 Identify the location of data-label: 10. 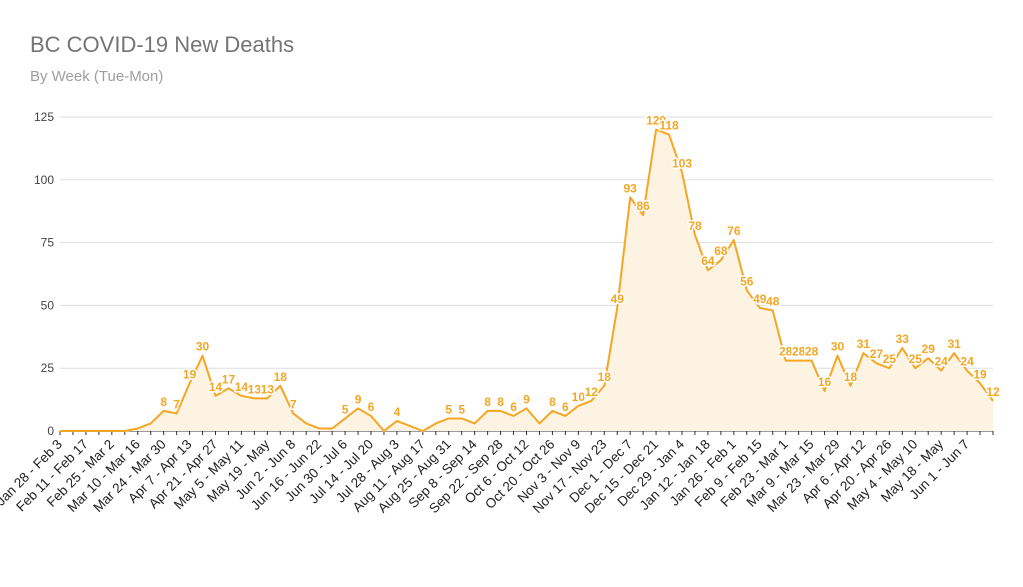
(579, 397).